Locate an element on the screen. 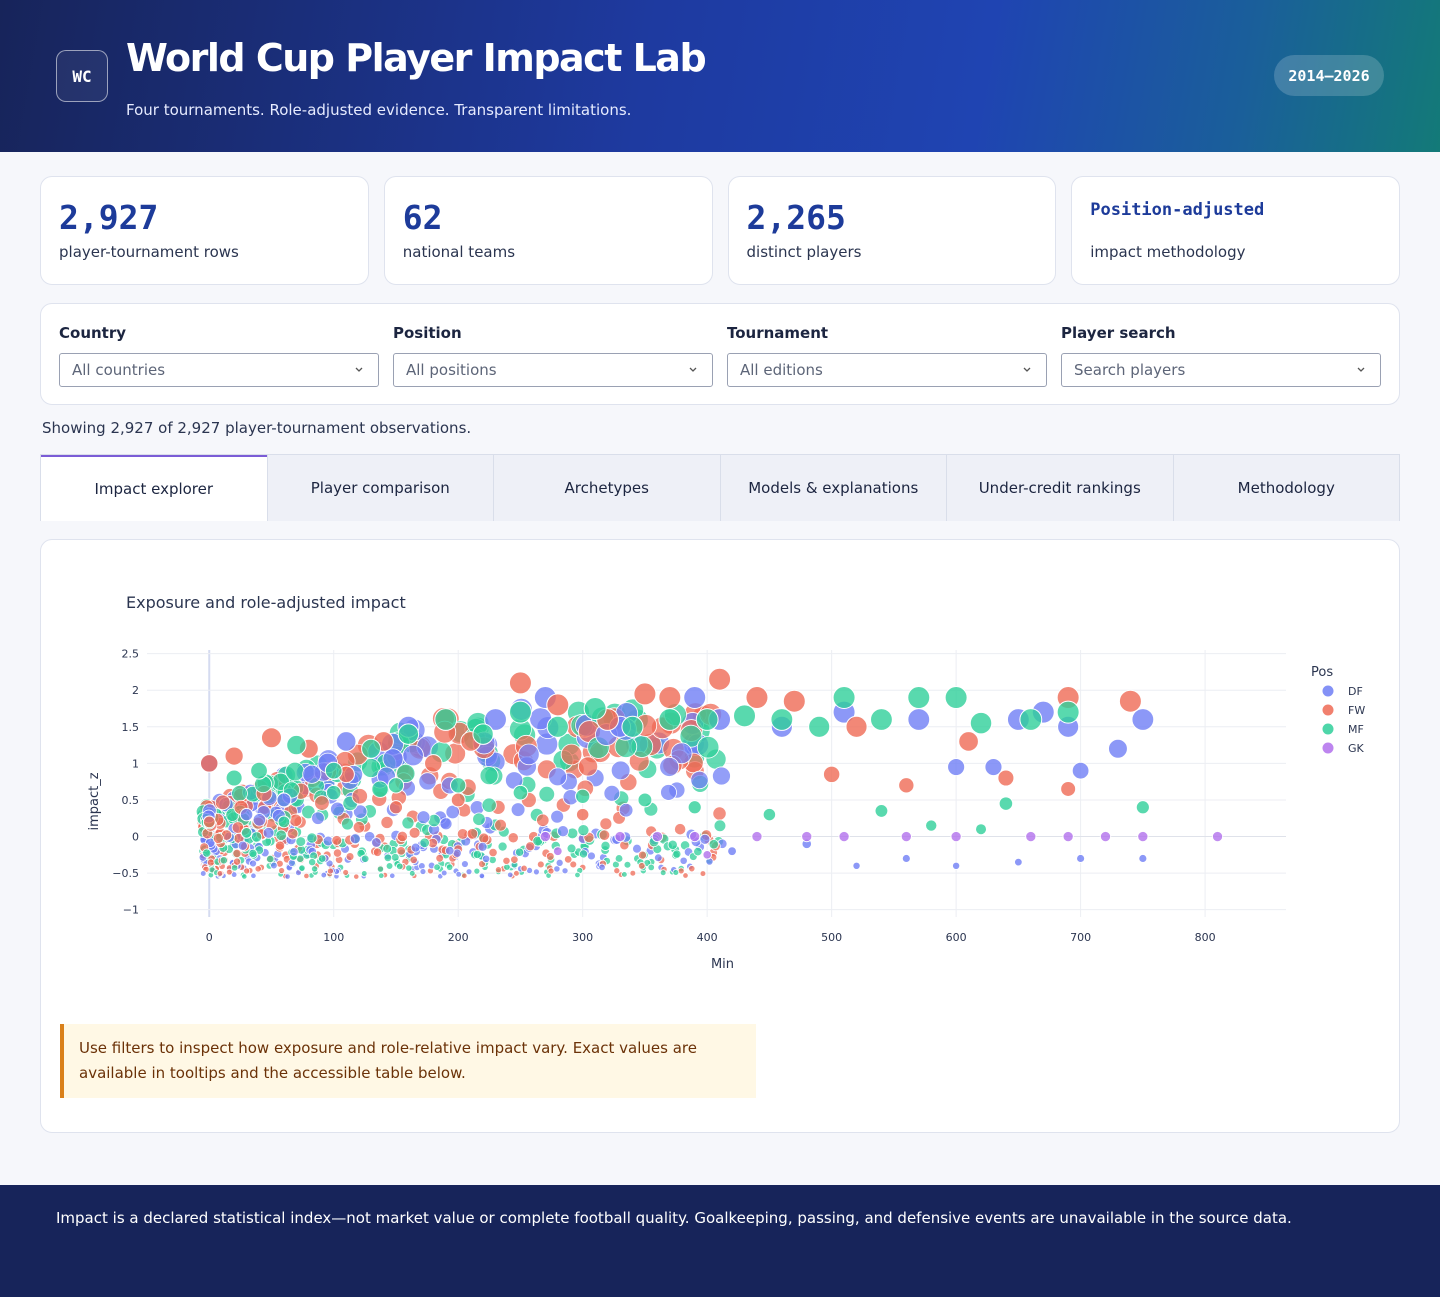 The height and width of the screenshot is (1297, 1440). tab-methodology: Methodology is located at coordinates (1286, 488).